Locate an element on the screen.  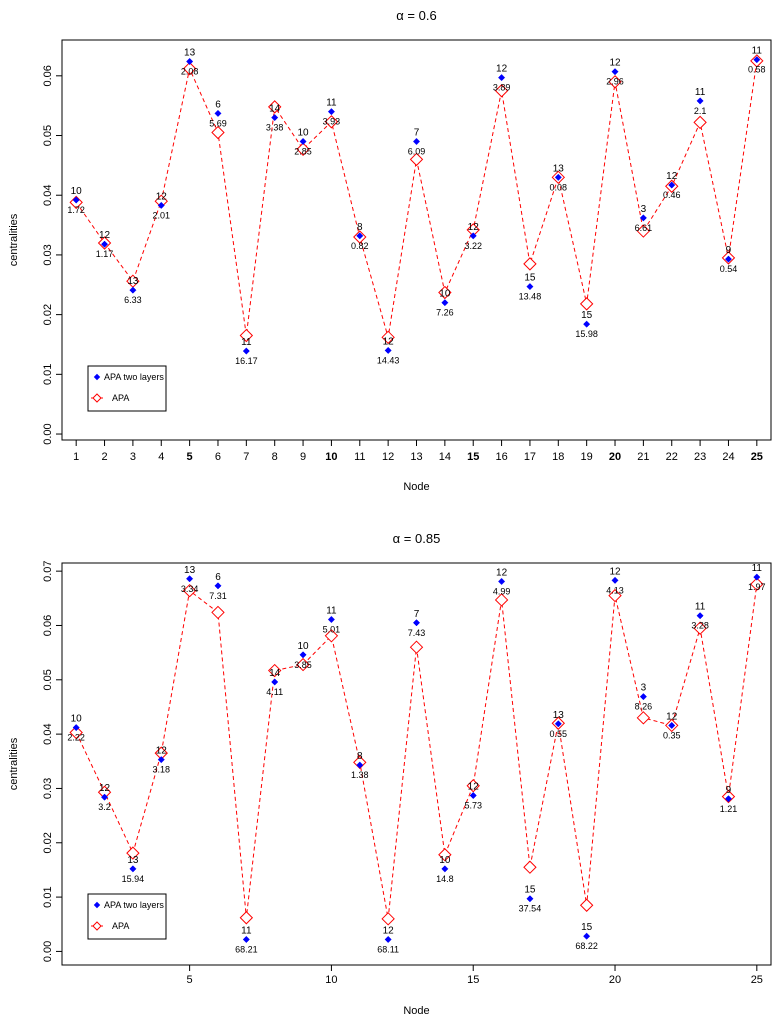
annotation-bottom: 5.73 is located at coordinates (473, 806).